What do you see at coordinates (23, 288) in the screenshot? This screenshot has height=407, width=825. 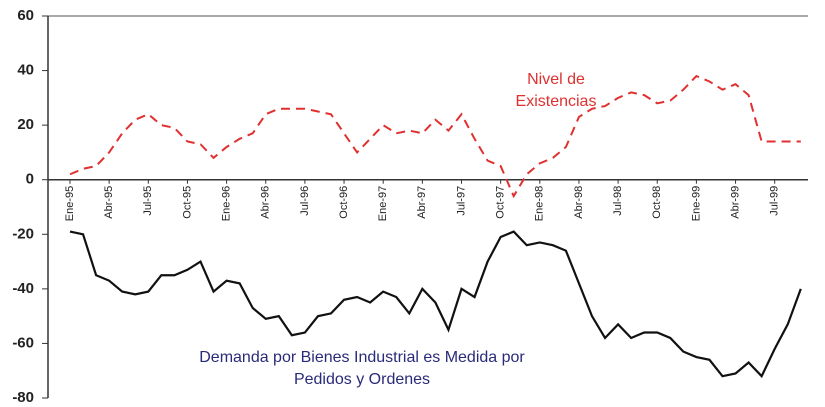 I see `y-tick-label: -40` at bounding box center [23, 288].